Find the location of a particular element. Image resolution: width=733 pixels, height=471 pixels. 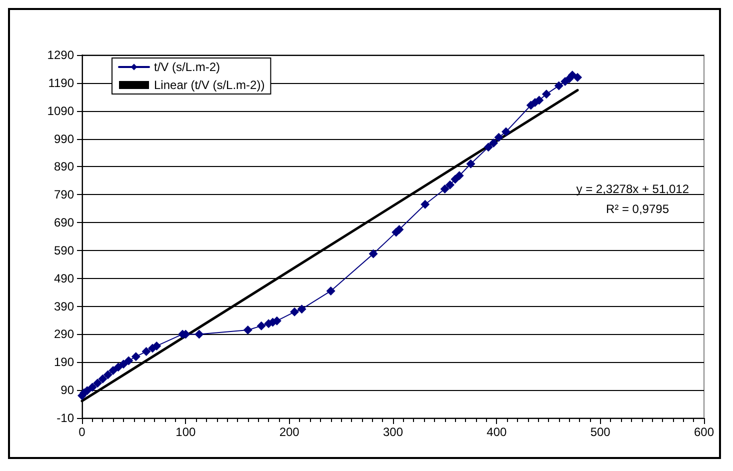

x-tick-label: 400 is located at coordinates (496, 432).